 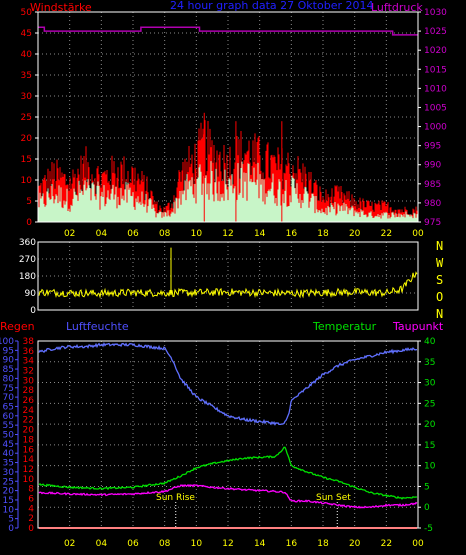 I want to click on humidity-tick-label: 12, so click(x=28, y=470).